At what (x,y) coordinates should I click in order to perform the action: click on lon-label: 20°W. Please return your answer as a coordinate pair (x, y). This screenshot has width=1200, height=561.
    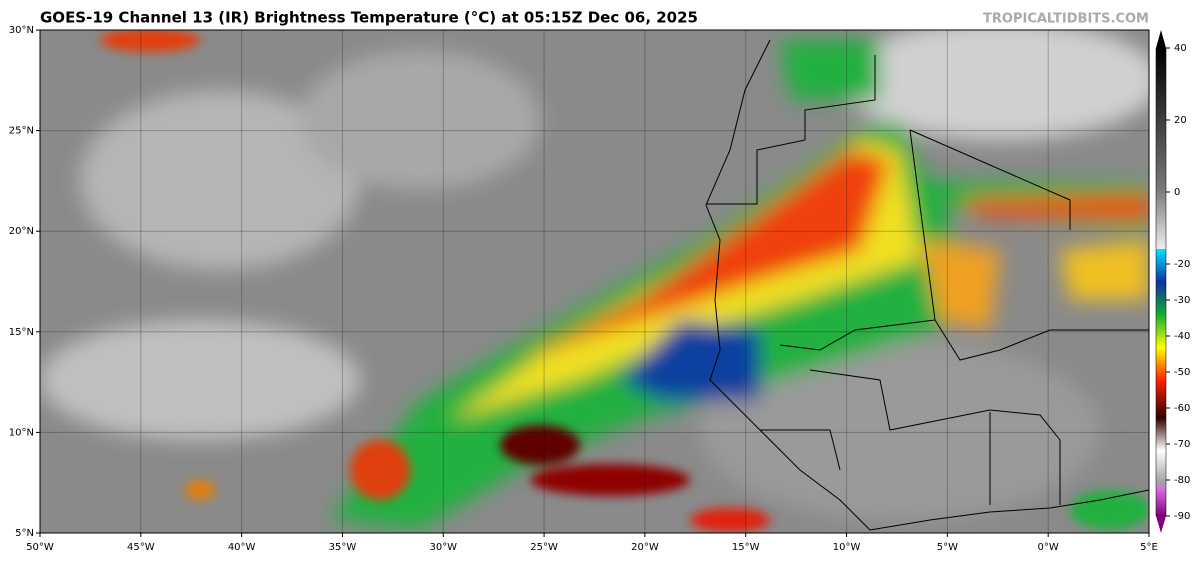
    Looking at the image, I should click on (645, 547).